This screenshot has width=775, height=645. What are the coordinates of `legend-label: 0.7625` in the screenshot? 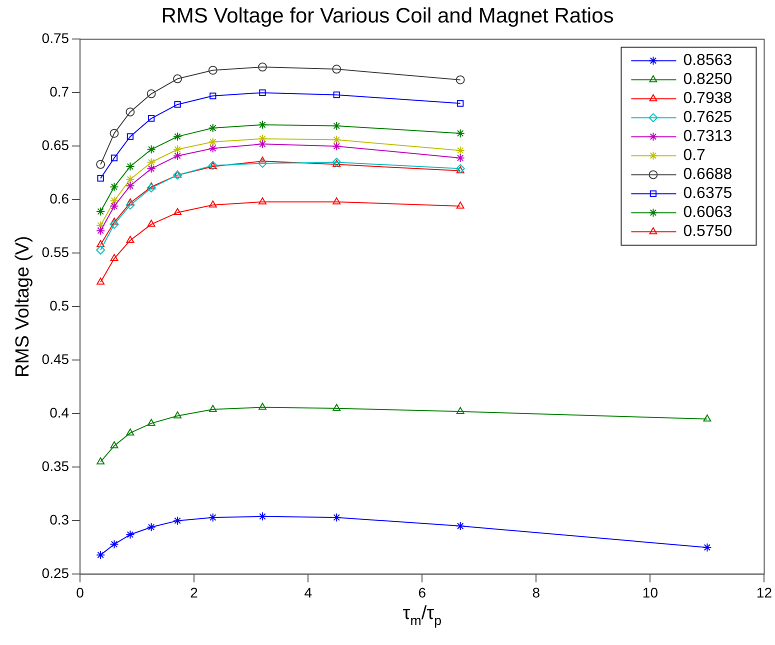 It's located at (707, 117).